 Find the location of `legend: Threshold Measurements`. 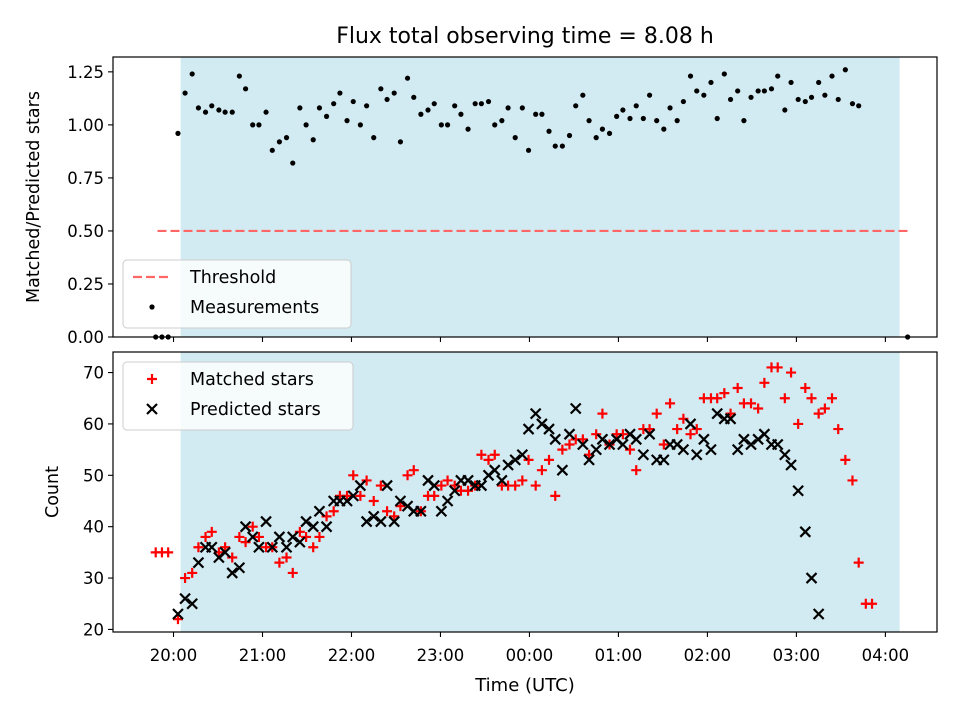

legend: Threshold Measurements is located at coordinates (237, 294).